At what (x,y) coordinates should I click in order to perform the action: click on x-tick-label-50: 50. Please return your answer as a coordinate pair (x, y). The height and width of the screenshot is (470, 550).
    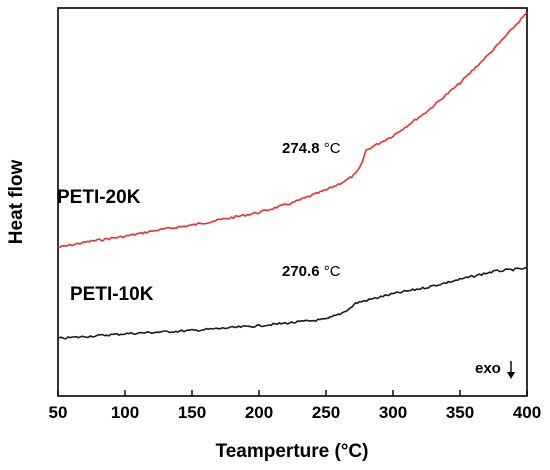
    Looking at the image, I should click on (58, 412).